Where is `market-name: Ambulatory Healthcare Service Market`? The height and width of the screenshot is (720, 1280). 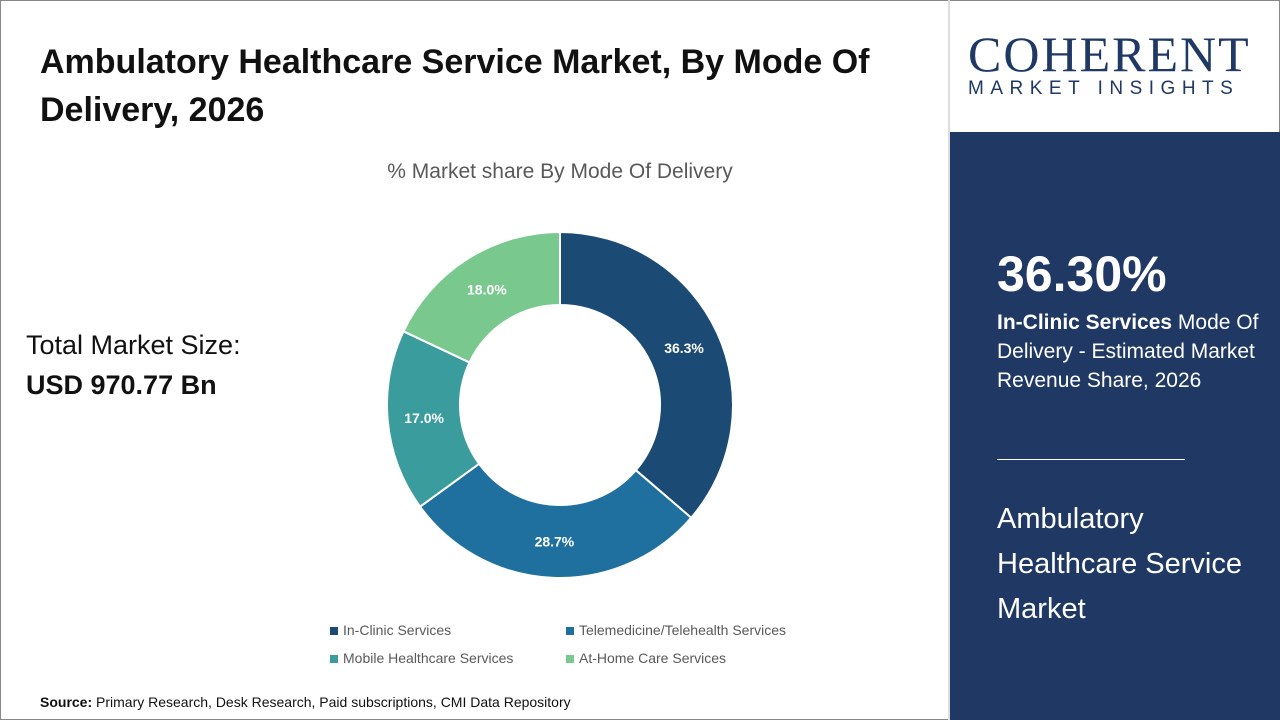
market-name: Ambulatory Healthcare Service Market is located at coordinates (1119, 564).